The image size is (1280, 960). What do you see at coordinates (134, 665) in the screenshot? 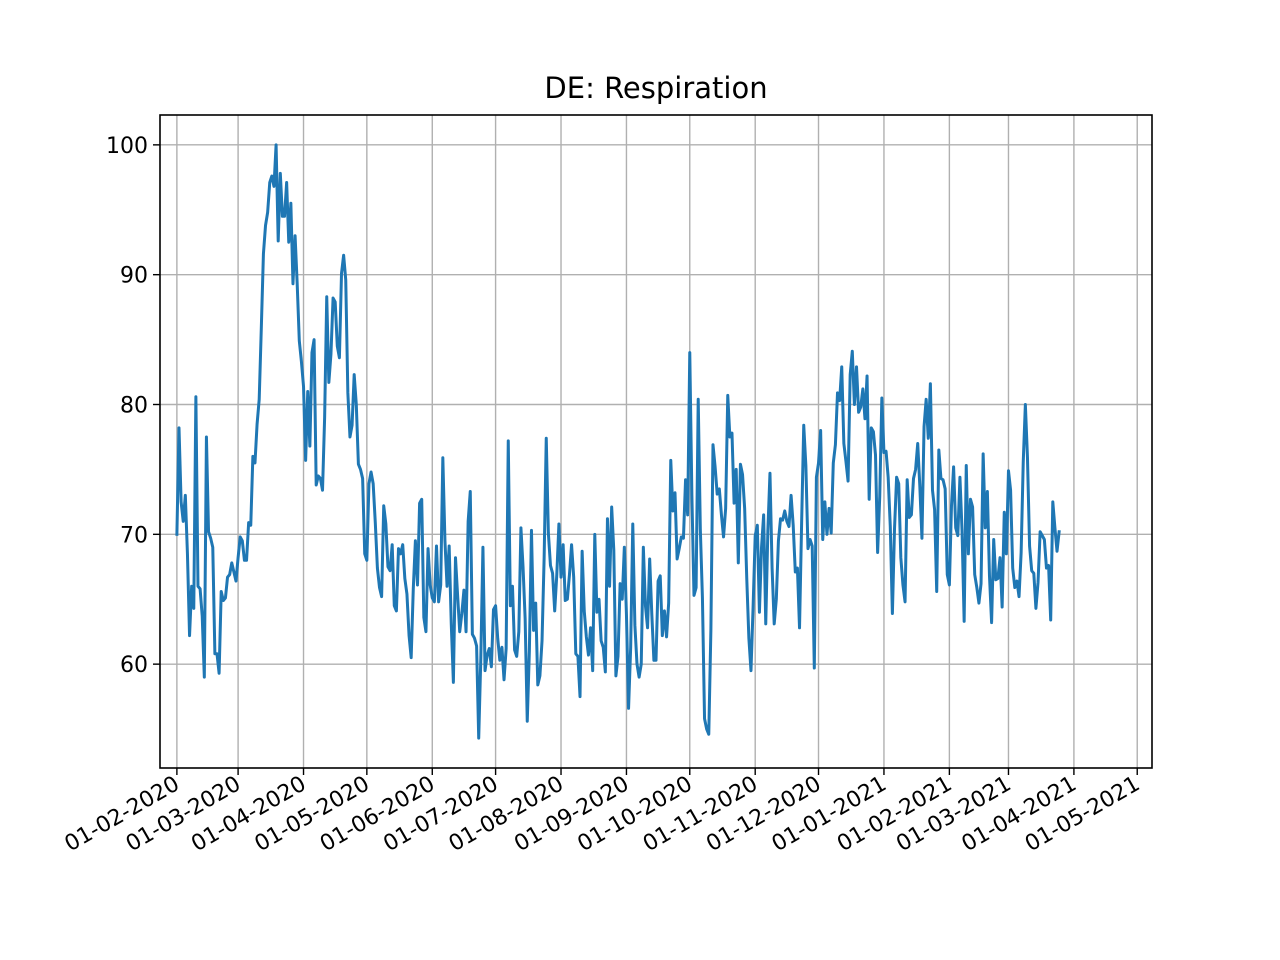
I see `y-tick-label: 60` at bounding box center [134, 665].